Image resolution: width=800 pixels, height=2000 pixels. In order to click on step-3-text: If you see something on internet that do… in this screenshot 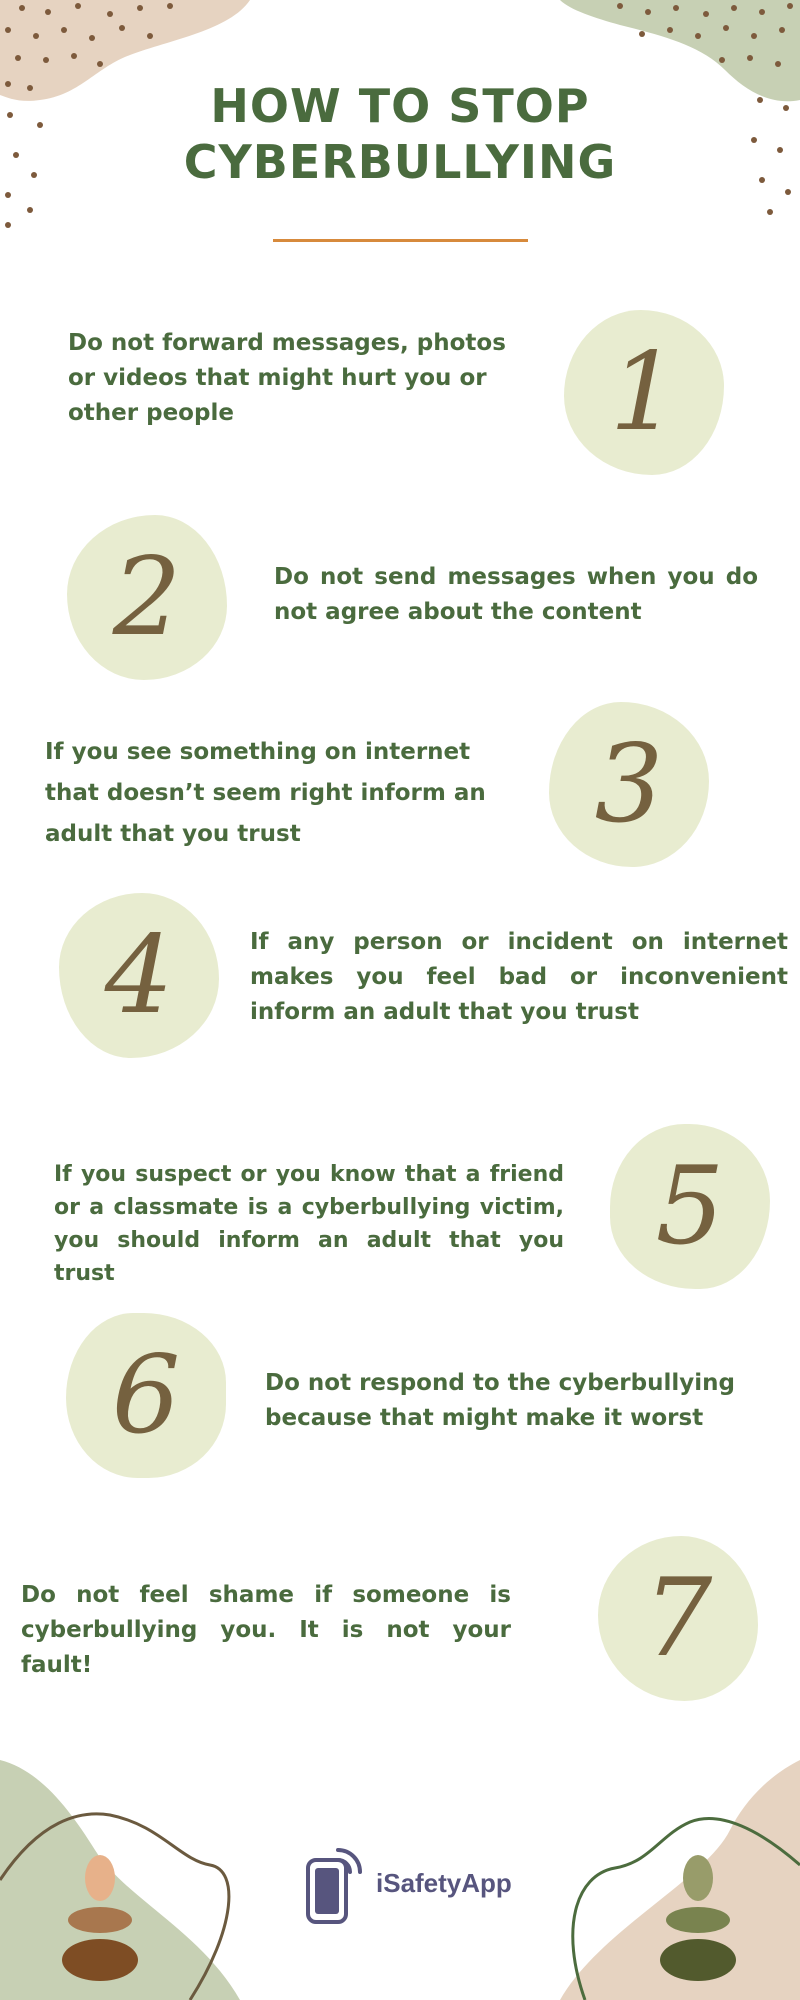, I will do `click(265, 793)`.